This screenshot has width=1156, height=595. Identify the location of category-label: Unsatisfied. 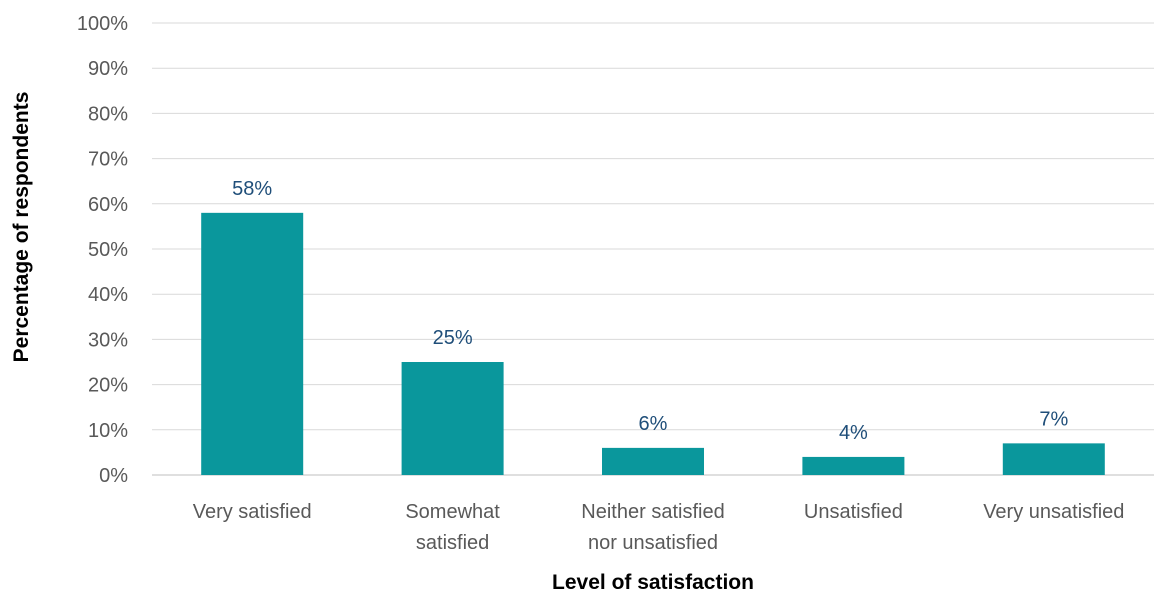
(853, 512).